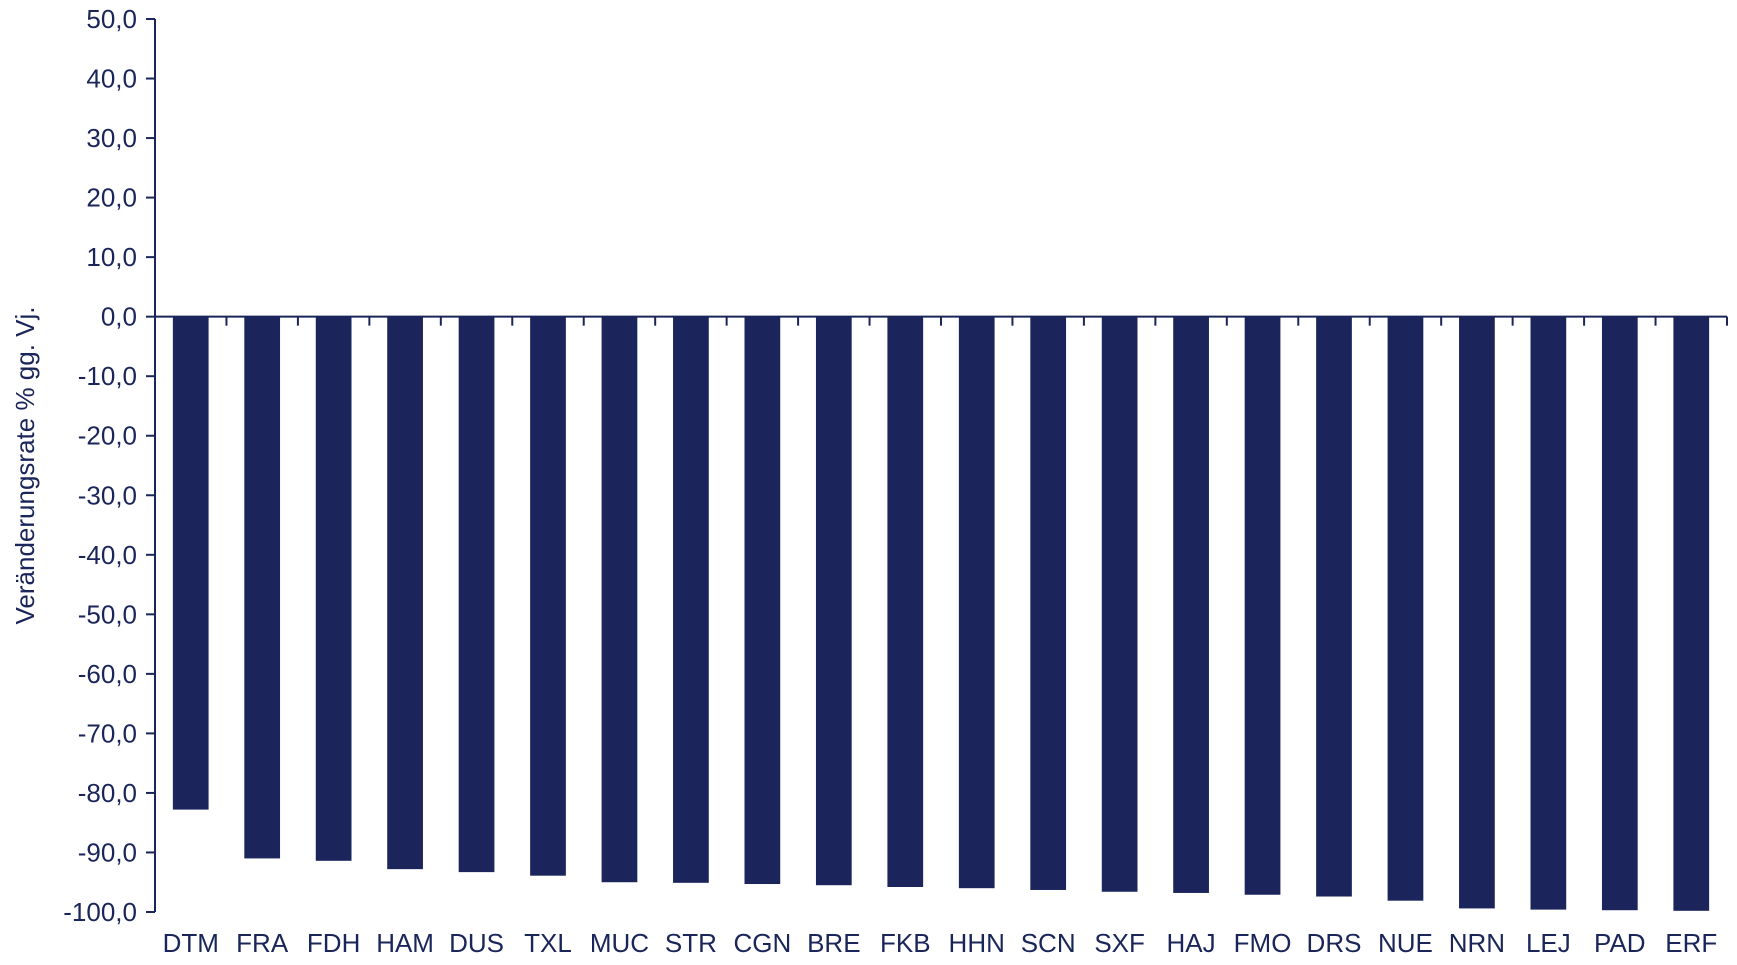  I want to click on x-category-label: DTM, so click(191, 943).